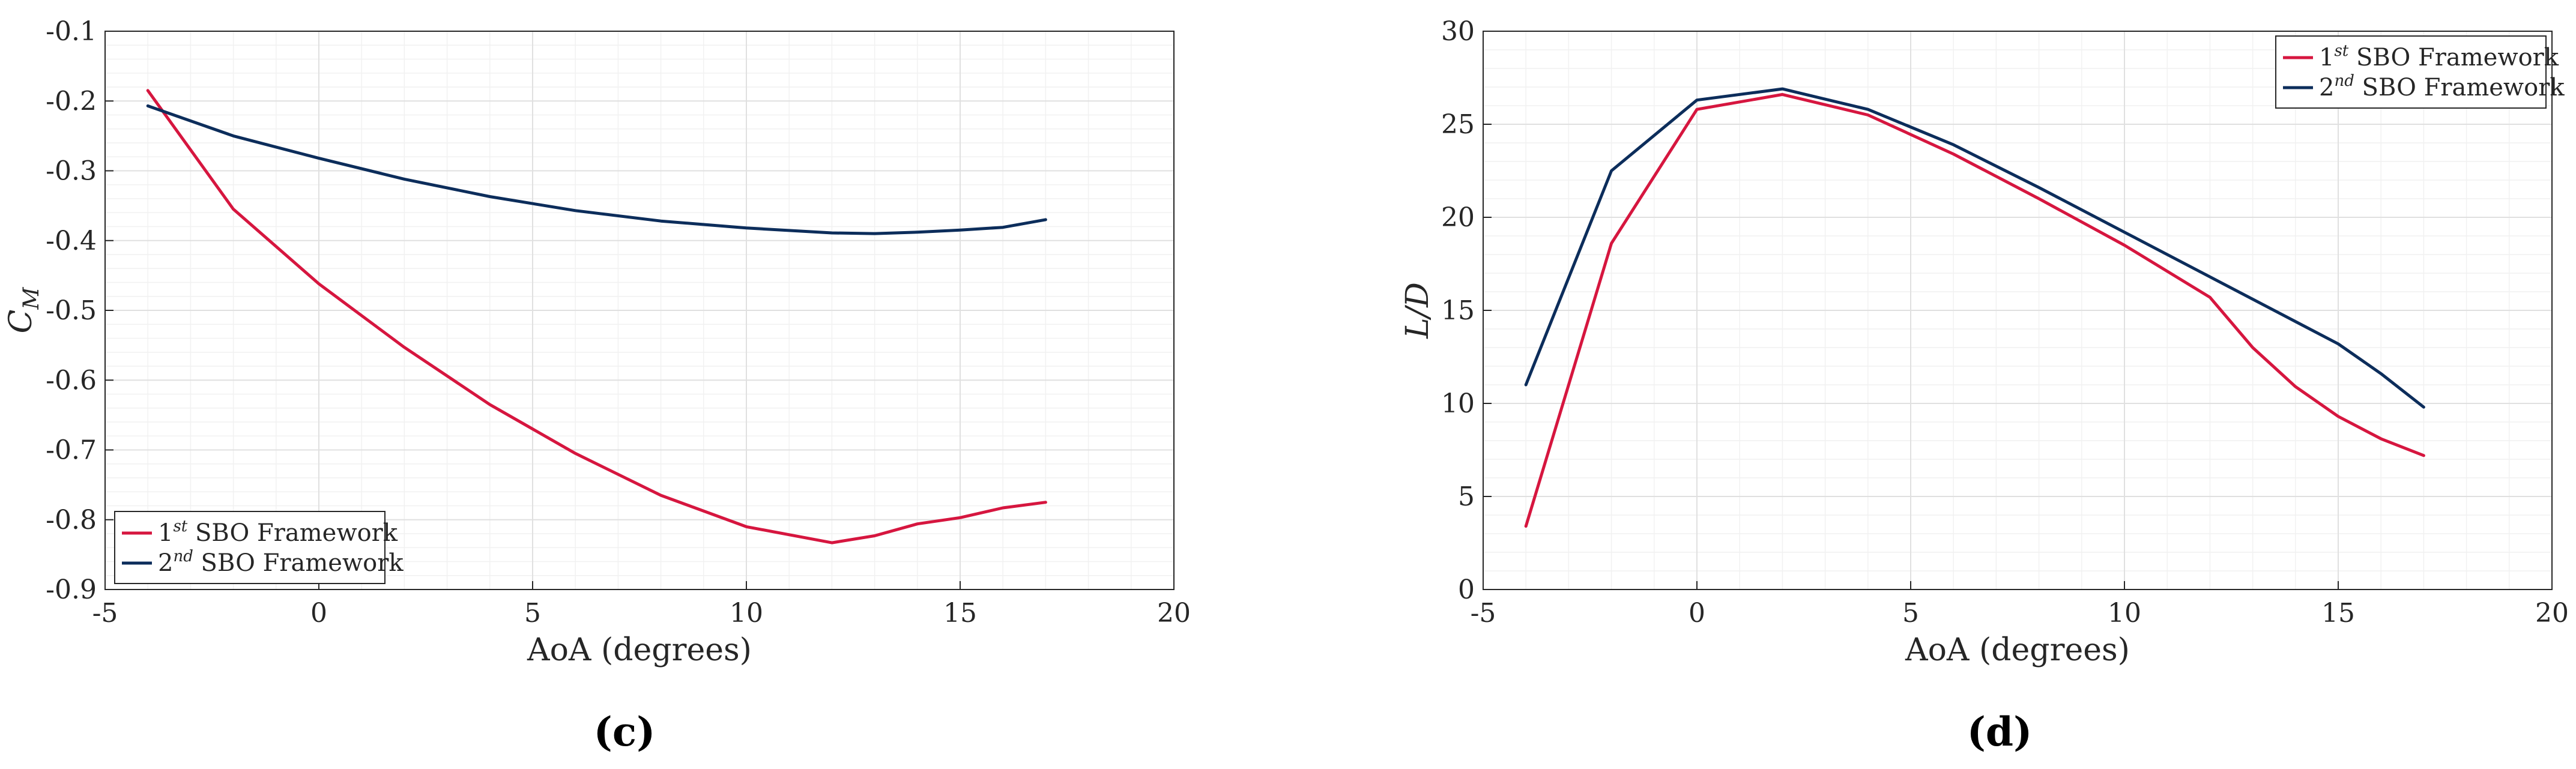  What do you see at coordinates (71, 241) in the screenshot?
I see `y-tick-label: -0.4` at bounding box center [71, 241].